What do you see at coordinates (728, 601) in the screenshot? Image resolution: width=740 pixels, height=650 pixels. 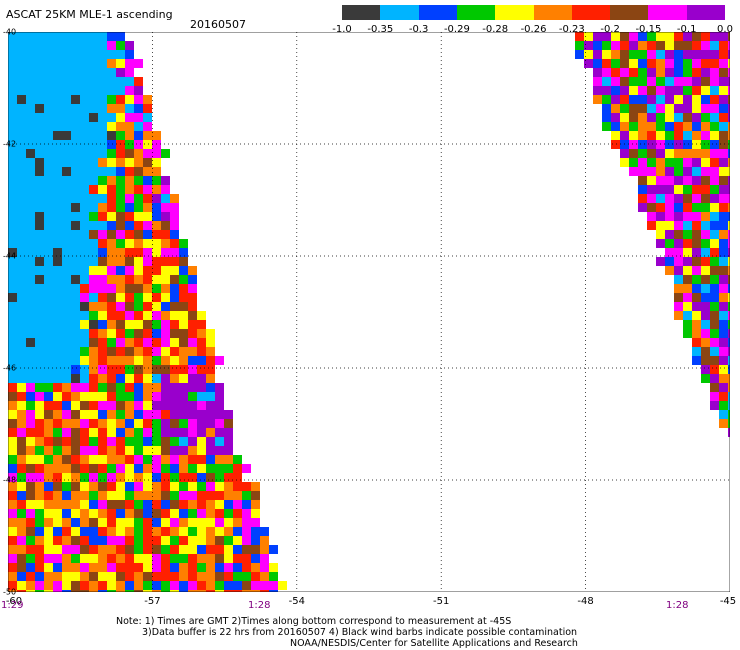 I see `longitude-label: -45` at bounding box center [728, 601].